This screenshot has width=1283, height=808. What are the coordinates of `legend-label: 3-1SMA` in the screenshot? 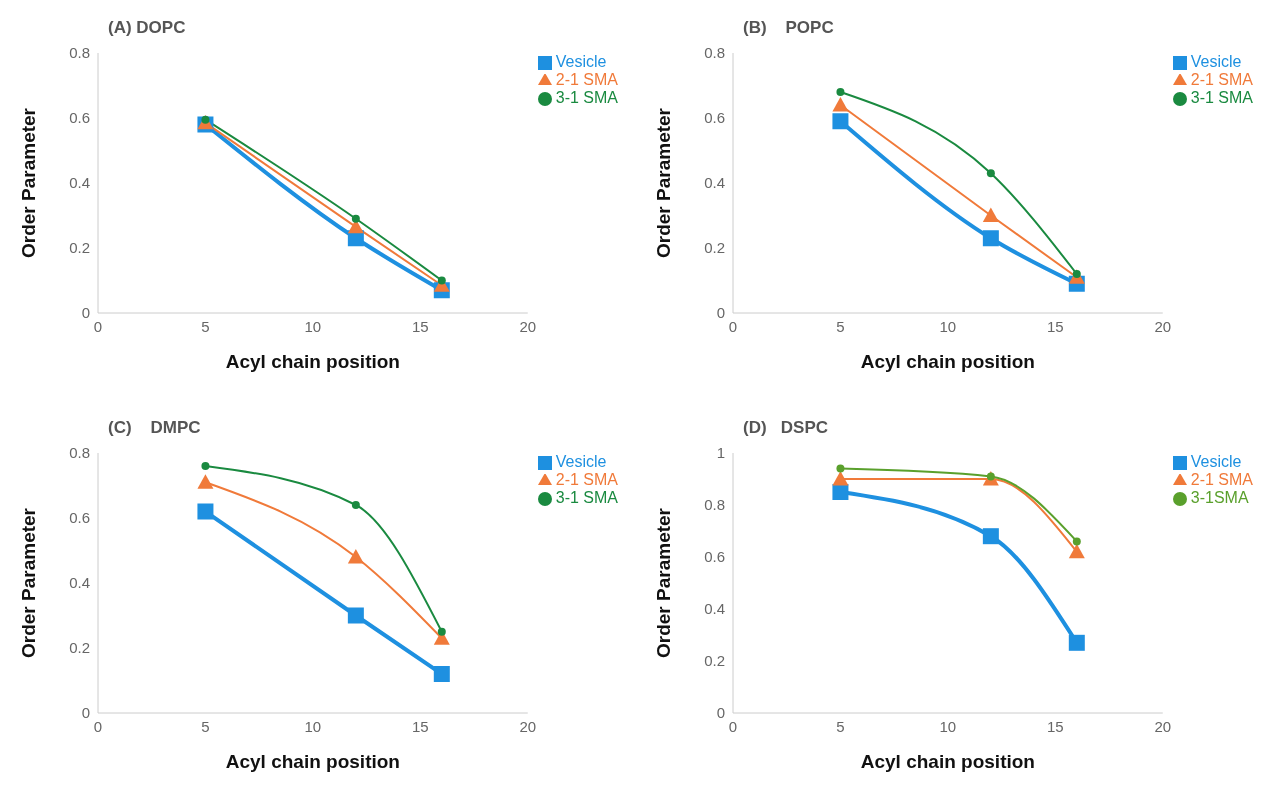 It's located at (1219, 497).